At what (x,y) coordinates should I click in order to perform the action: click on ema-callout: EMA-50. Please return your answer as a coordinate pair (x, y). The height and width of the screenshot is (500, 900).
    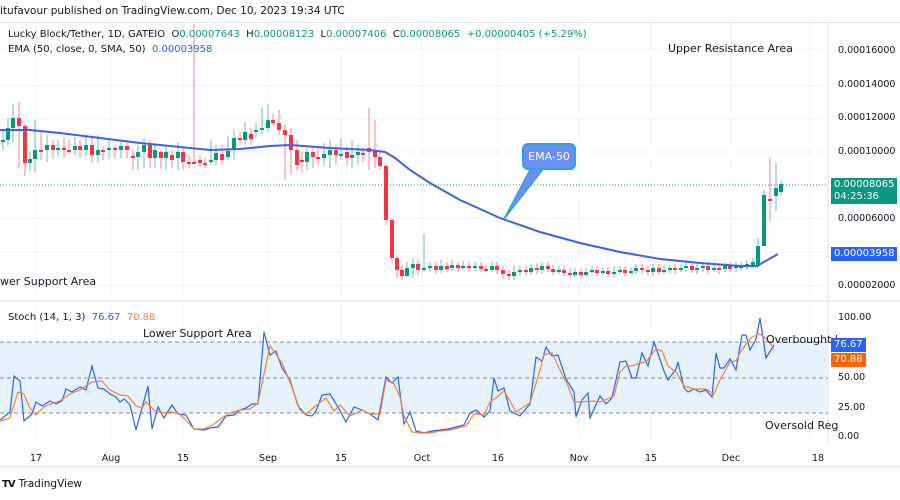
    Looking at the image, I should click on (549, 156).